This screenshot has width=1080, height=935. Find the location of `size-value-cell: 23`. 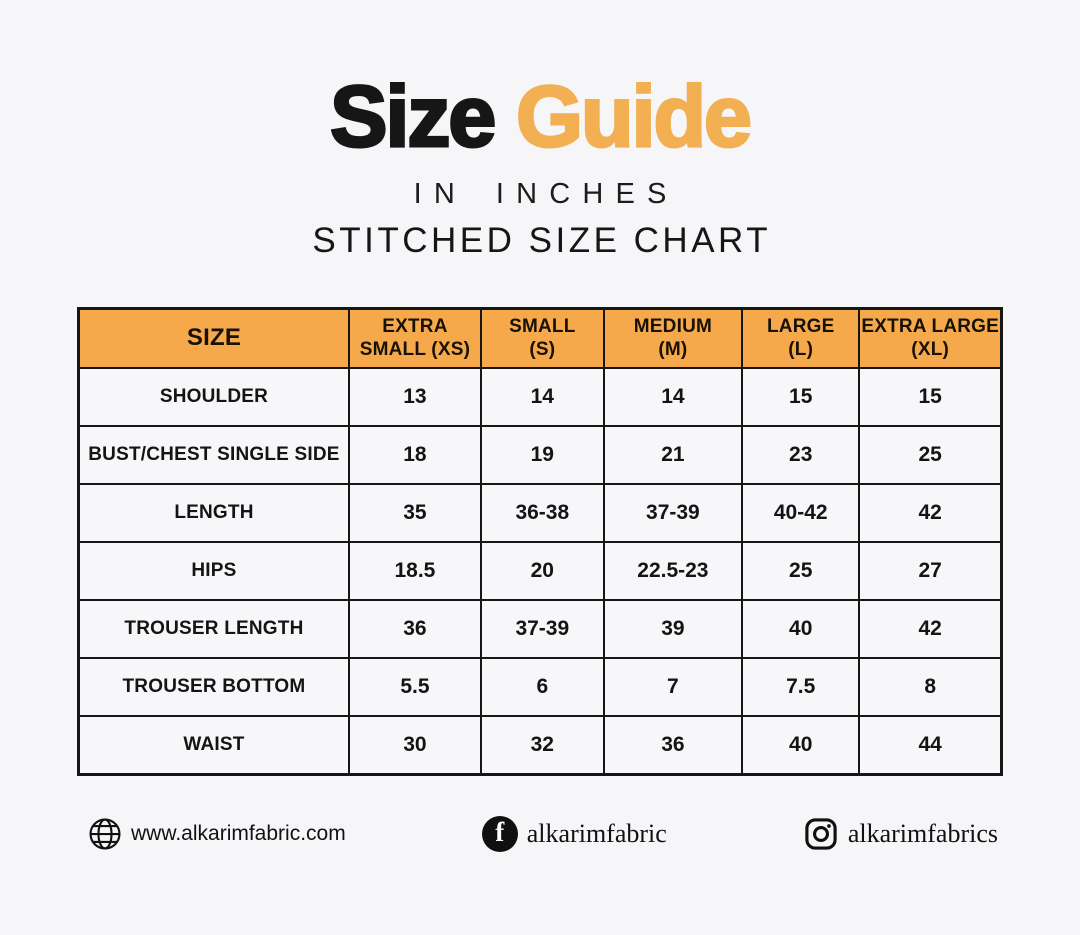

size-value-cell: 23 is located at coordinates (801, 455).